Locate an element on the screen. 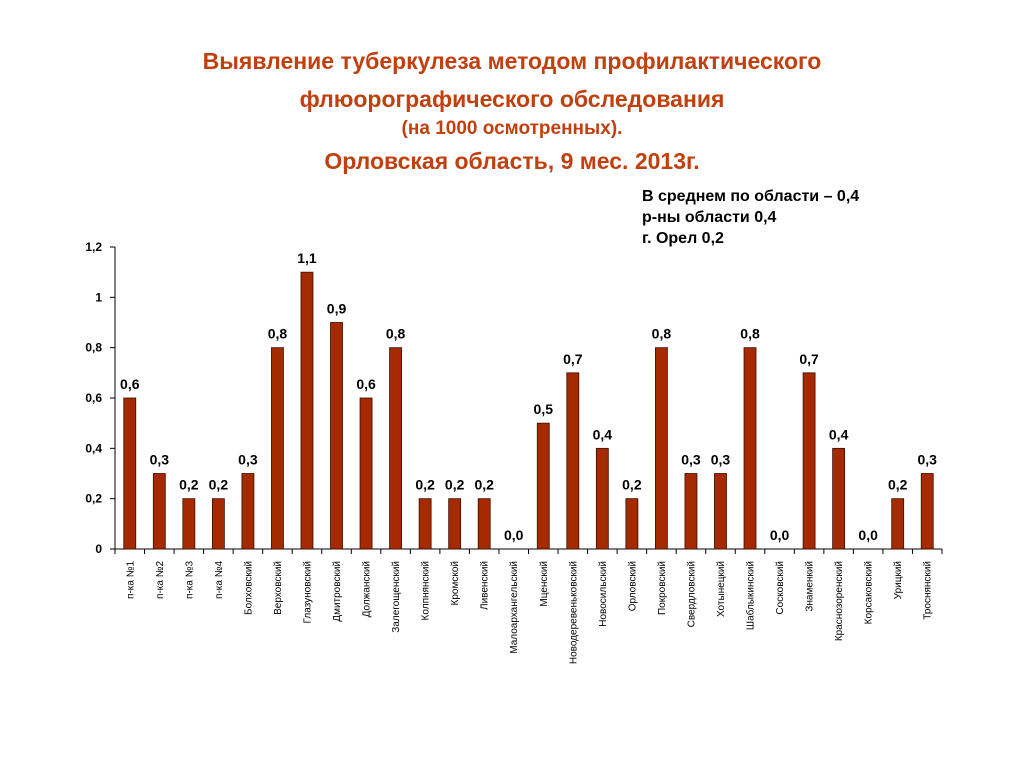 The image size is (1024, 768). y-tick-label: 1,2 is located at coordinates (93, 247).